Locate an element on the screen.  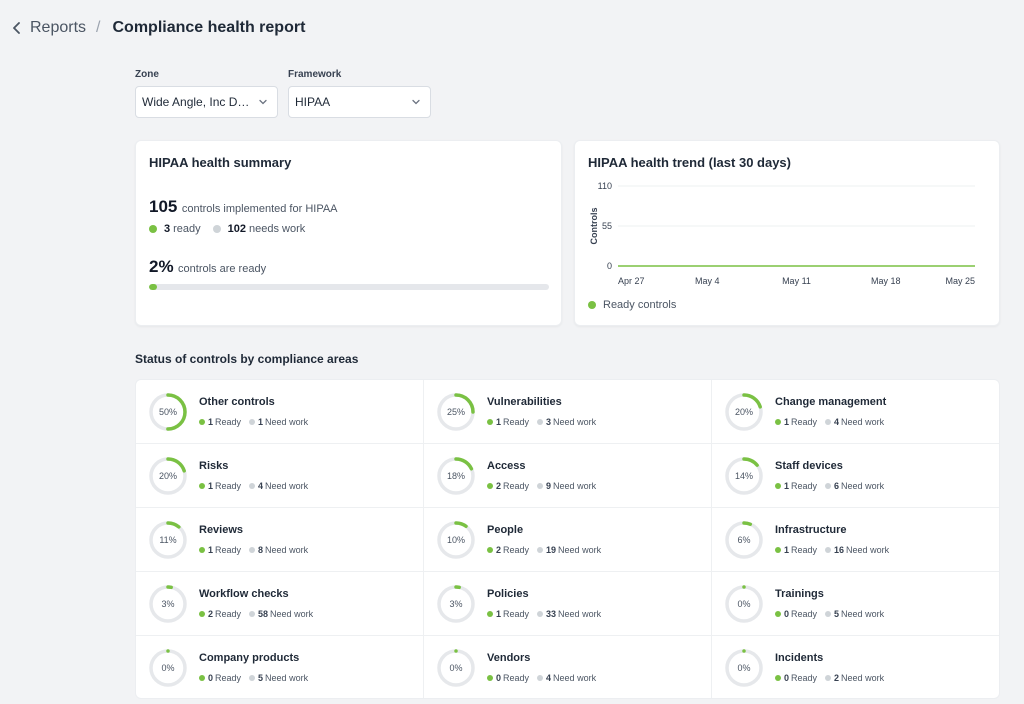
area-name: Reviews is located at coordinates (221, 530).